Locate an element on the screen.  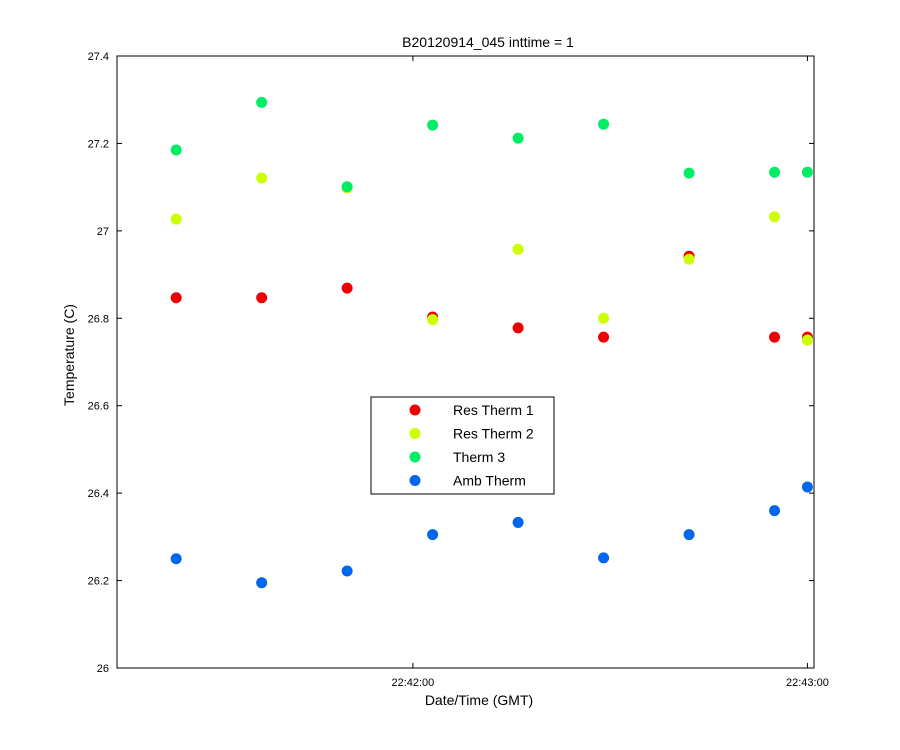
y-tick-label: 27 is located at coordinates (103, 232).